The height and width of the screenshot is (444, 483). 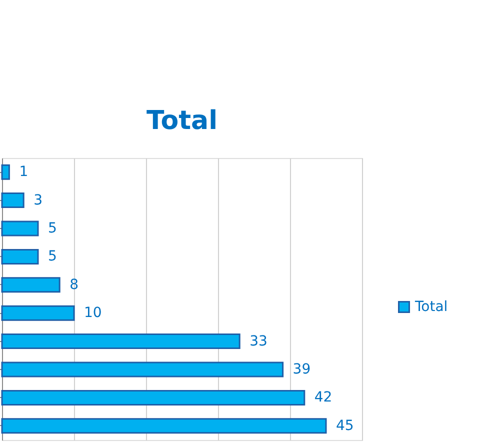 I want to click on legend-label: Total, so click(x=431, y=307).